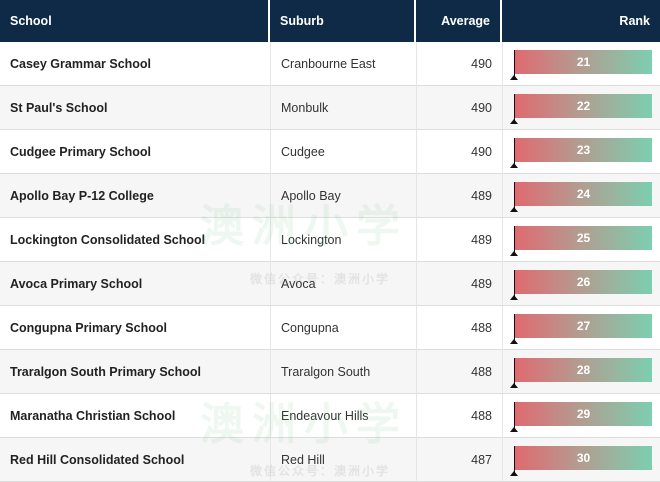 This screenshot has width=660, height=482. I want to click on rank-badge: 23, so click(583, 150).